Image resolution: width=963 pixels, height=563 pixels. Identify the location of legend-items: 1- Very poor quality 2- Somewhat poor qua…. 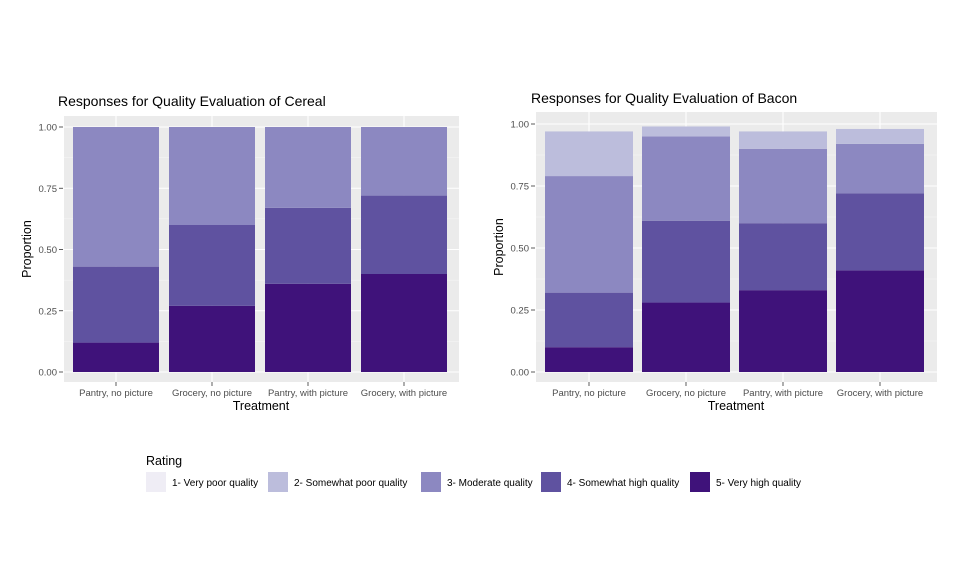
(473, 482).